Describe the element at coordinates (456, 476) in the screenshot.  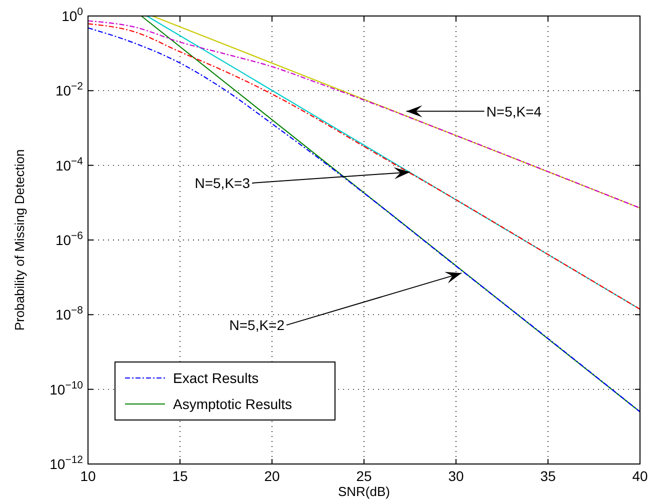
I see `x-tick-label: 30` at that location.